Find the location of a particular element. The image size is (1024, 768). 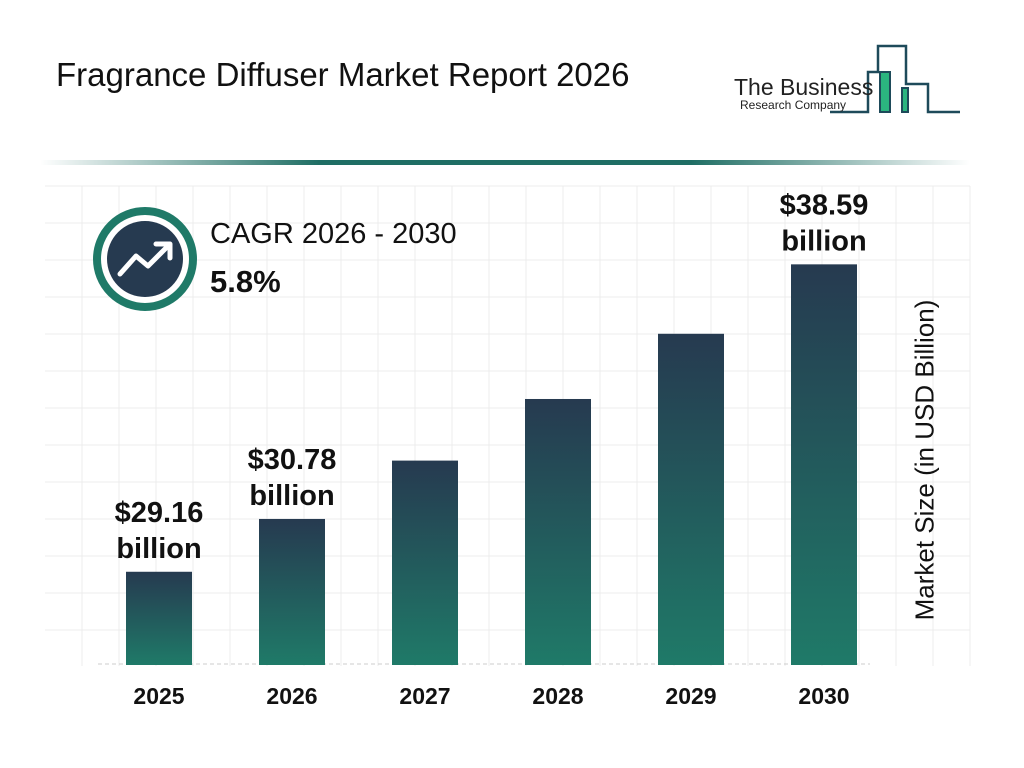

logo-text-primary: The Business is located at coordinates (804, 87).